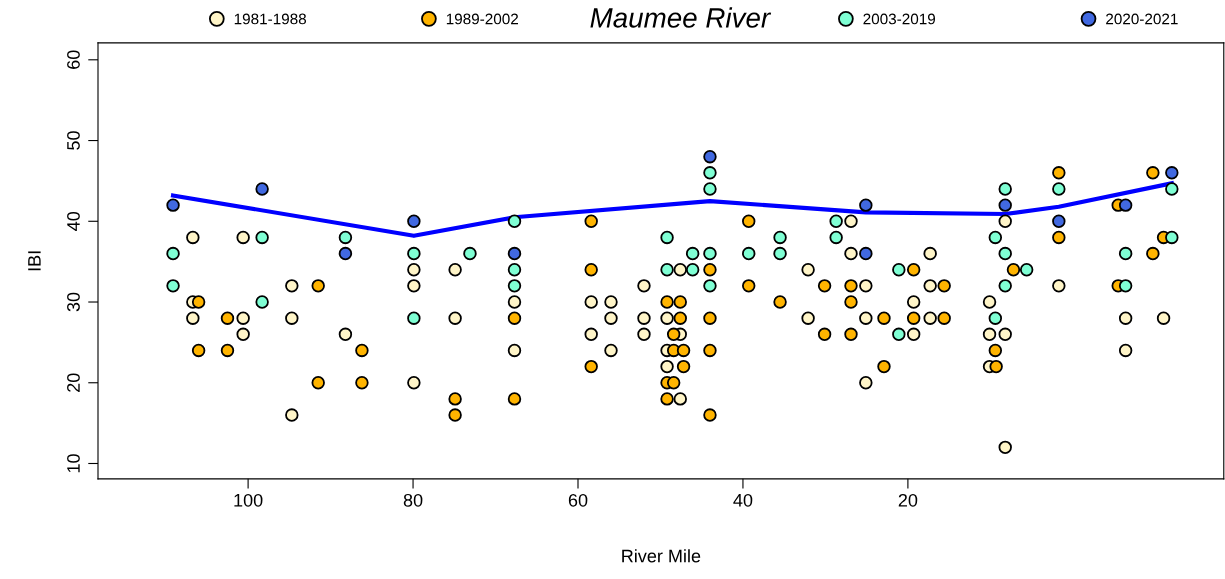 The width and height of the screenshot is (1225, 579). Describe the element at coordinates (73, 221) in the screenshot. I see `y-tick-label: 40` at that location.